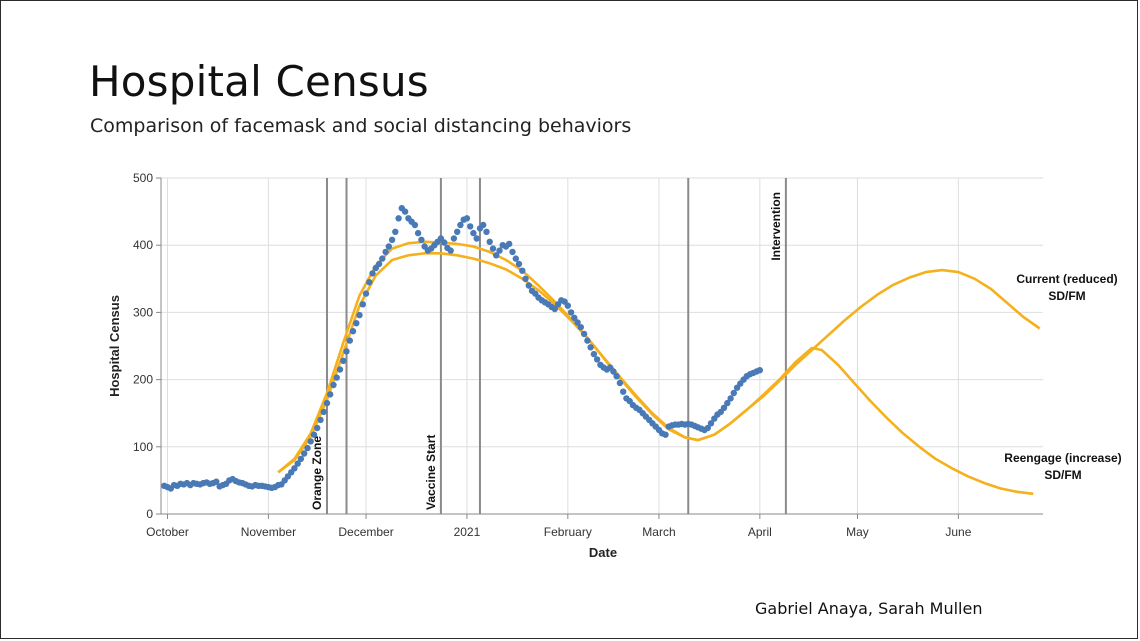 This screenshot has height=641, width=1140. What do you see at coordinates (143, 447) in the screenshot?
I see `y-tick-label: 100` at bounding box center [143, 447].